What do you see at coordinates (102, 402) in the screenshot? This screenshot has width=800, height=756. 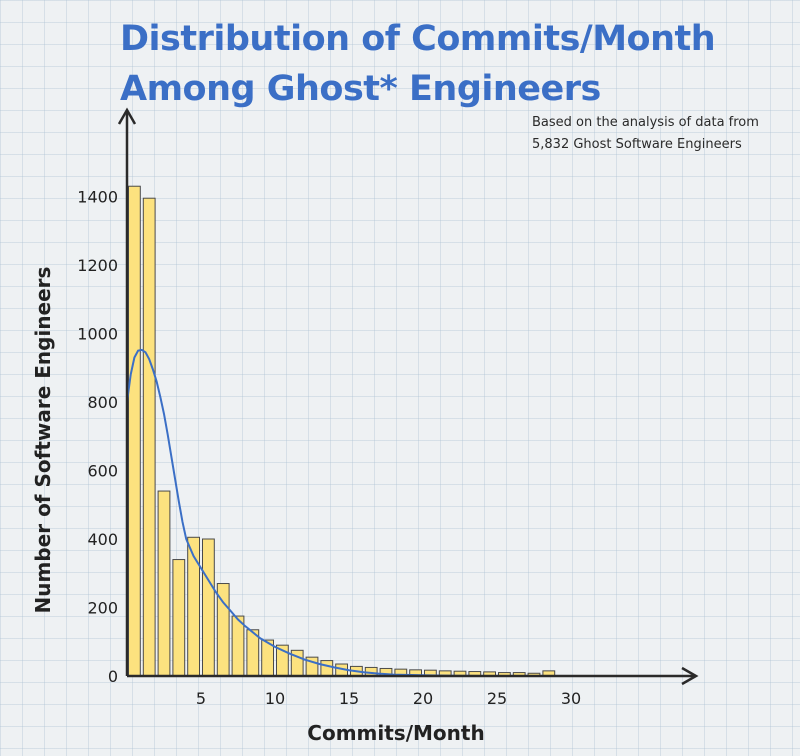 I see `y-tick-label: 800` at bounding box center [102, 402].